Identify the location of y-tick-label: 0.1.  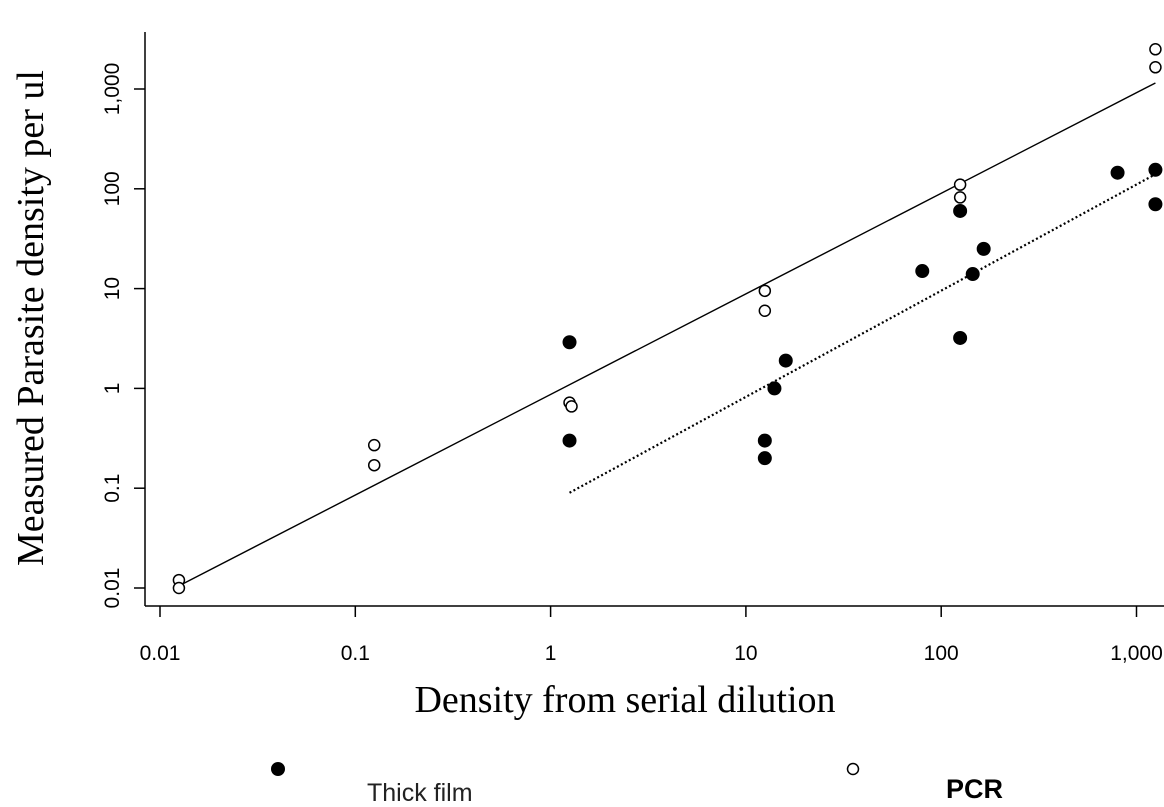
(112, 488).